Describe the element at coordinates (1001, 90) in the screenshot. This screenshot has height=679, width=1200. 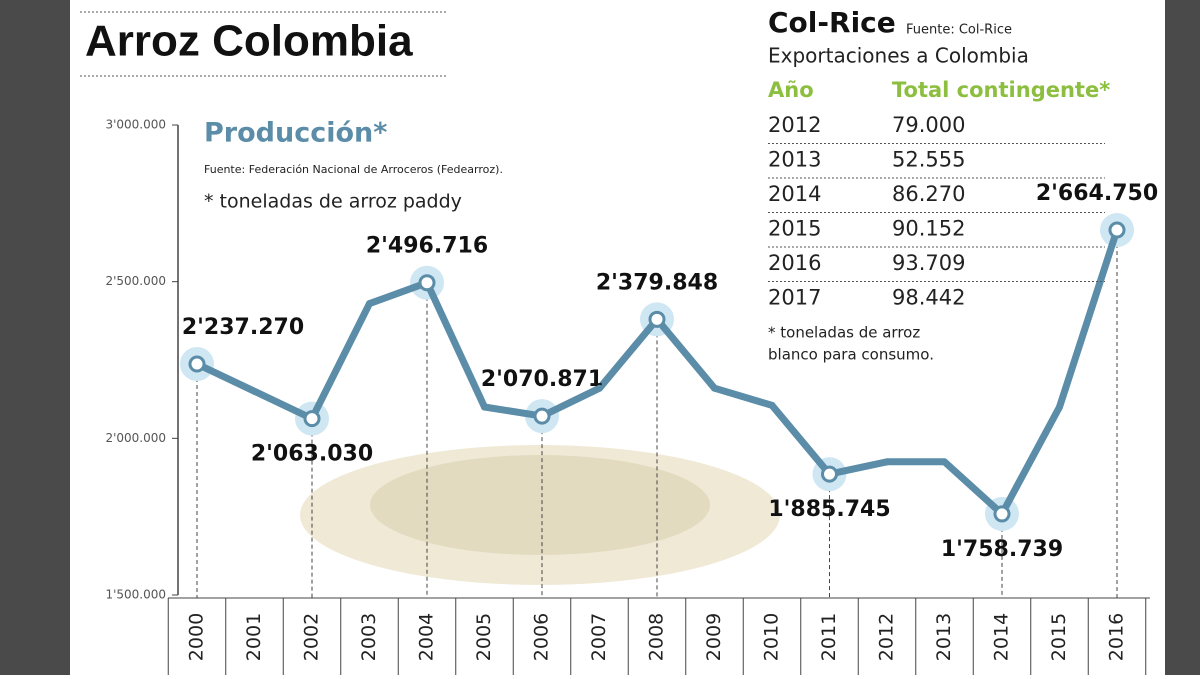
I see `table-header: Total contingente*` at that location.